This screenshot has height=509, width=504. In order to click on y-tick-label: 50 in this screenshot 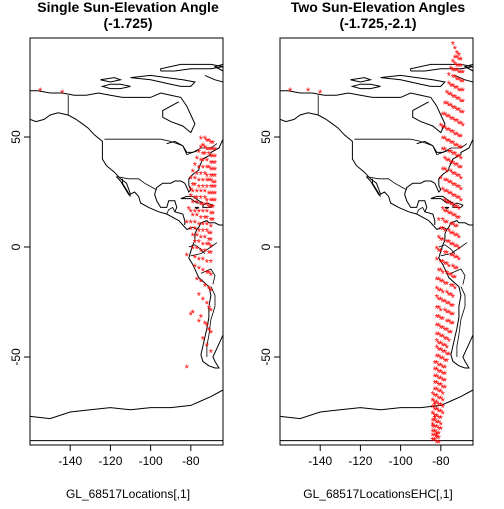, I will do `click(266, 137)`.